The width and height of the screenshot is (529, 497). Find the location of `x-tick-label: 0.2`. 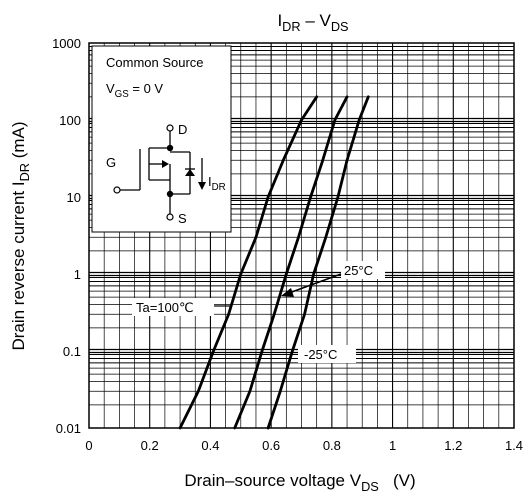

x-tick-label: 0.2 is located at coordinates (150, 445).